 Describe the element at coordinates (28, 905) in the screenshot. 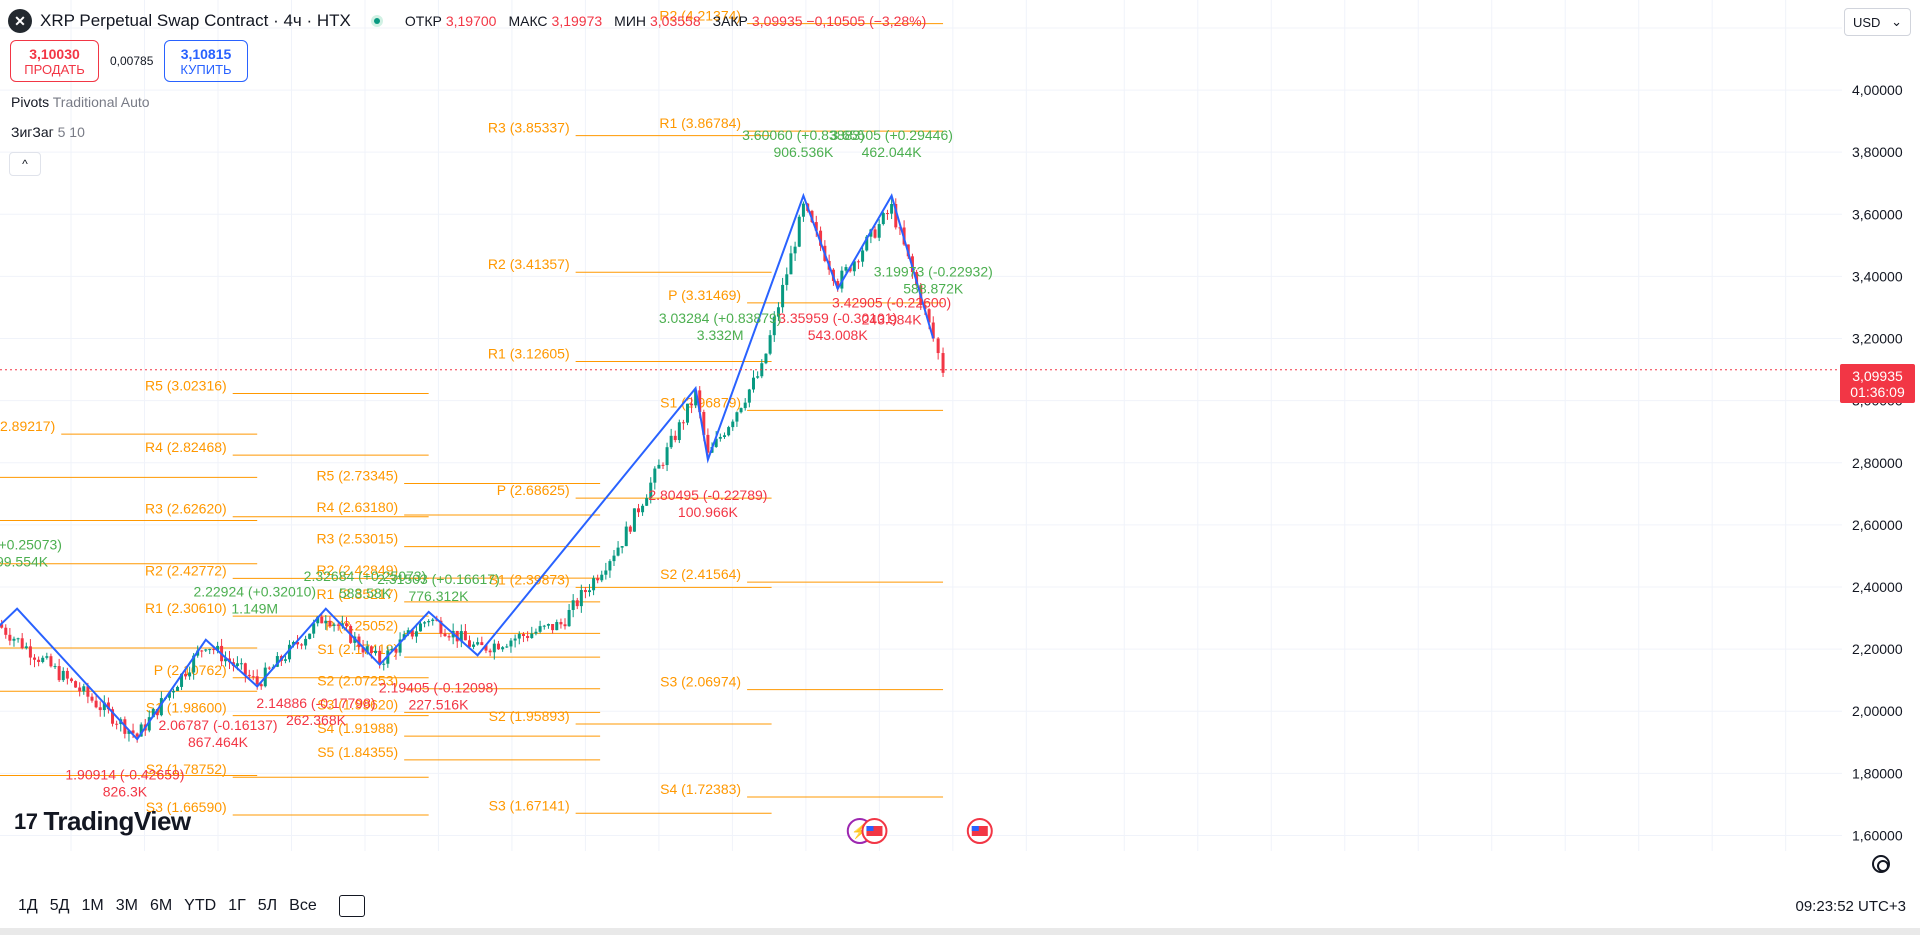

I see `range-button: 1Д` at that location.